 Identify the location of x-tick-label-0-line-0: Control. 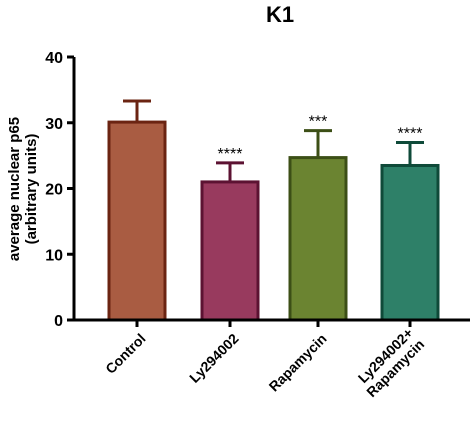
(125, 353).